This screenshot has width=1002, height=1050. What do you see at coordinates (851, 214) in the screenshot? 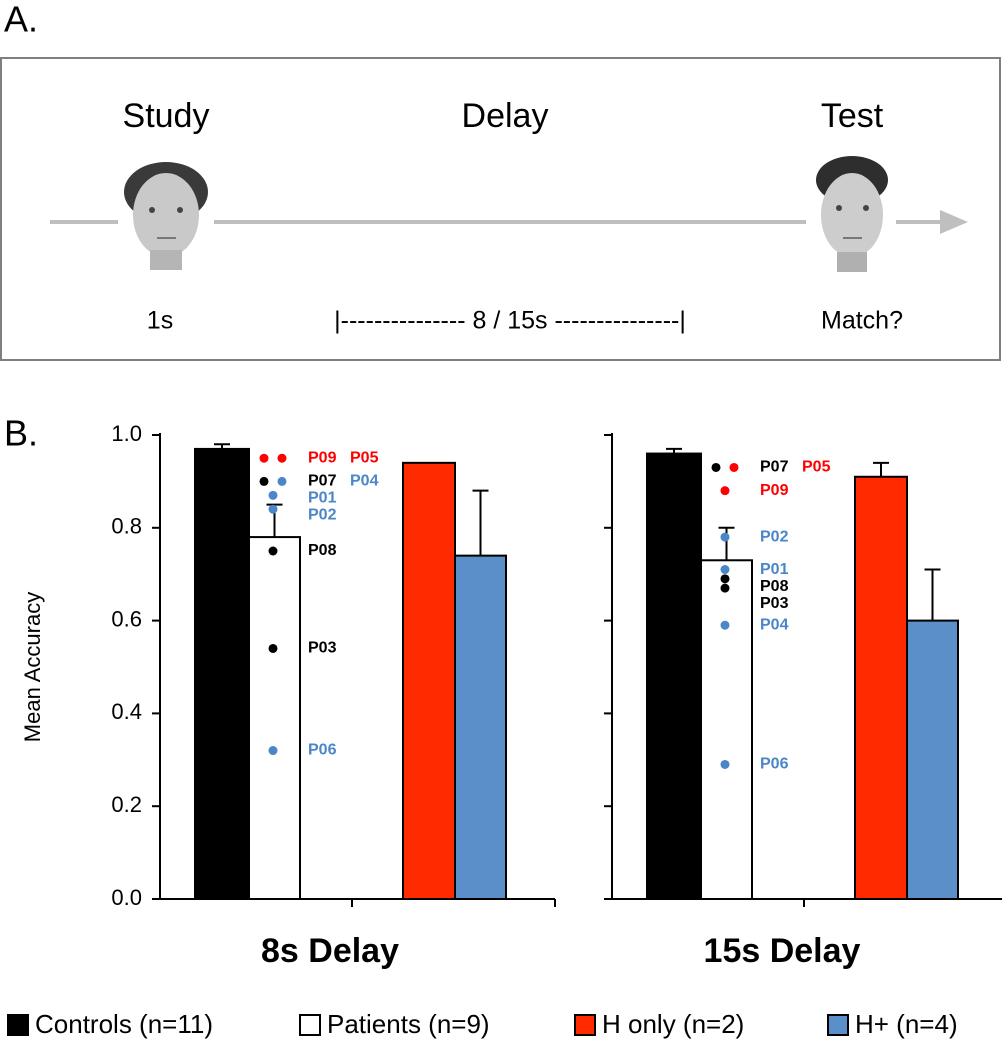
I see `test-face` at bounding box center [851, 214].